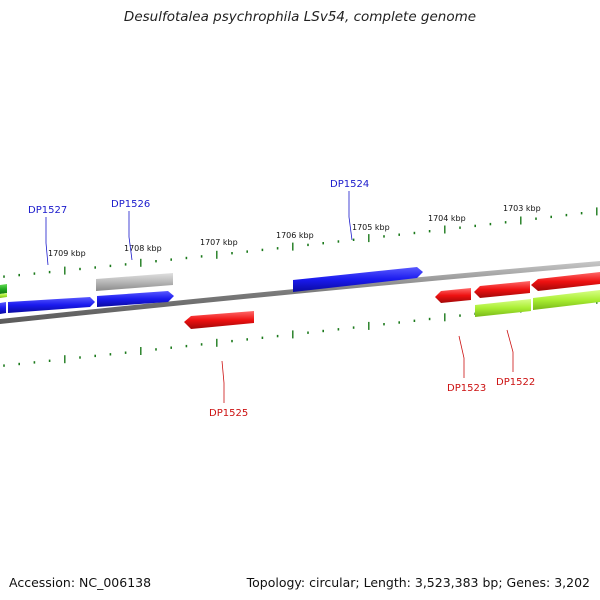 The width and height of the screenshot is (600, 600). Describe the element at coordinates (211, 290) in the screenshot. I see `forward-strand-genes` at that location.